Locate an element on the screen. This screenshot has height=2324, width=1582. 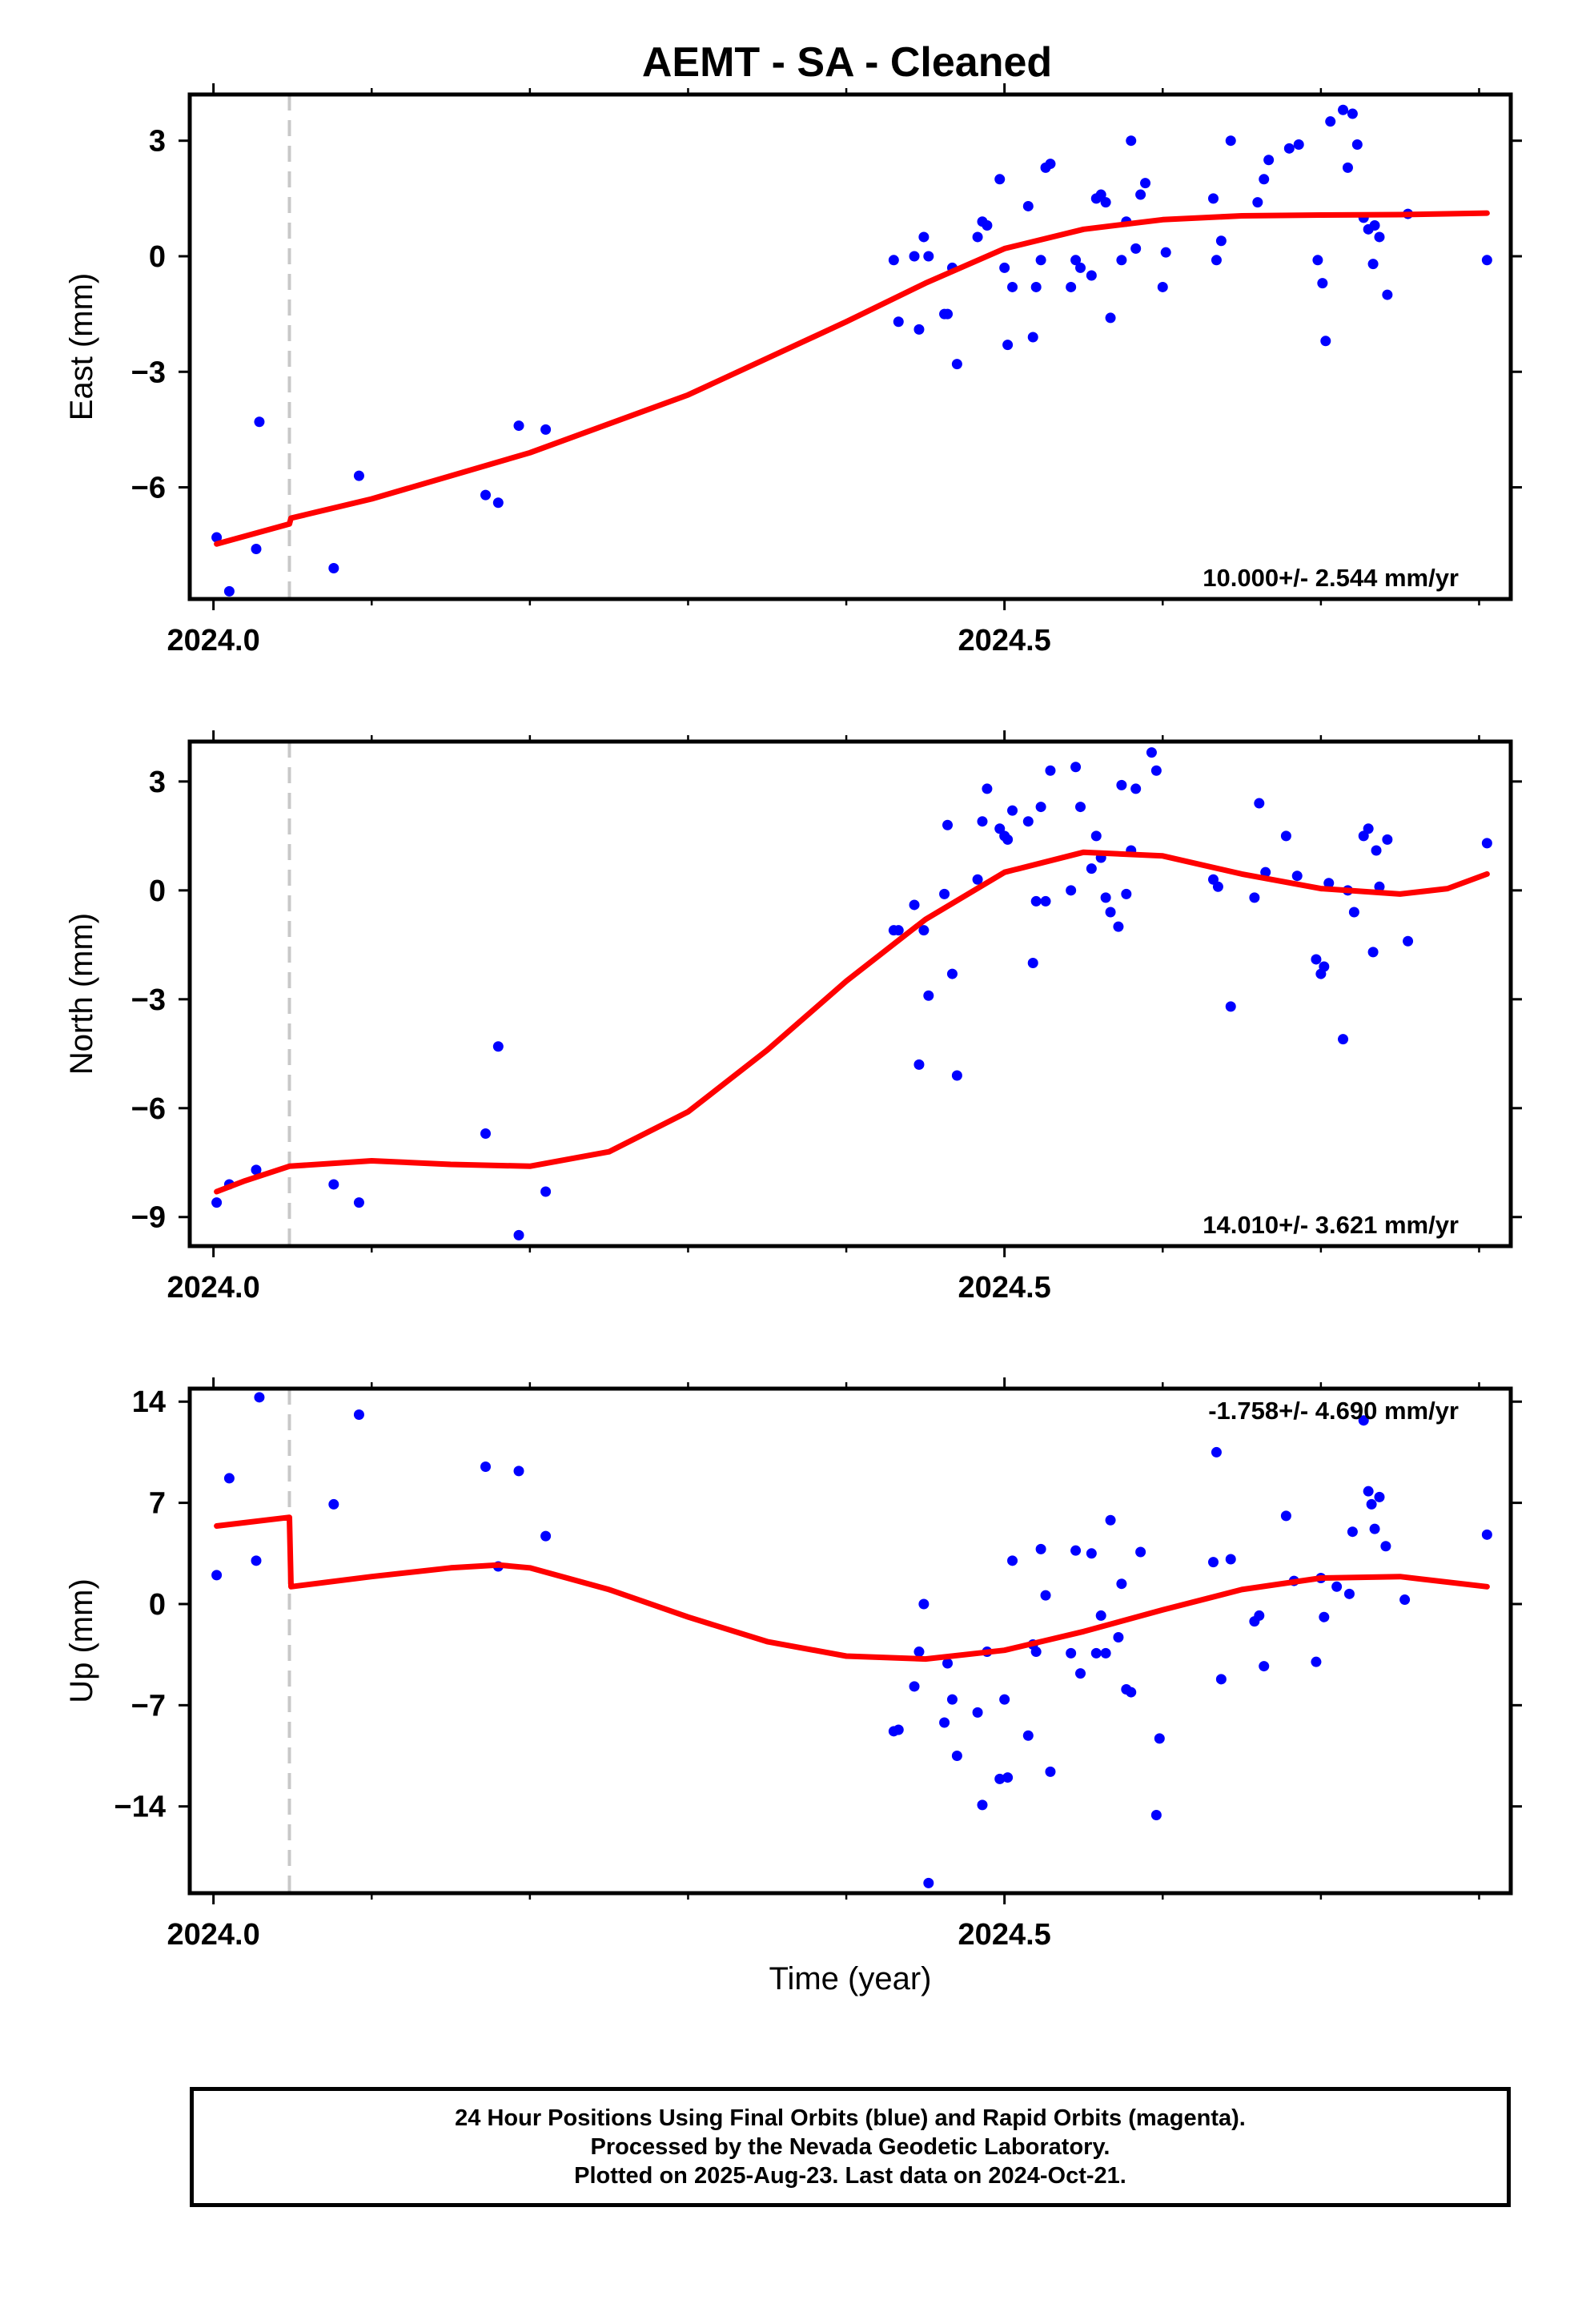
rate-annotation: 14.010+/- 3.621 mm/yr is located at coordinates (1331, 1225).